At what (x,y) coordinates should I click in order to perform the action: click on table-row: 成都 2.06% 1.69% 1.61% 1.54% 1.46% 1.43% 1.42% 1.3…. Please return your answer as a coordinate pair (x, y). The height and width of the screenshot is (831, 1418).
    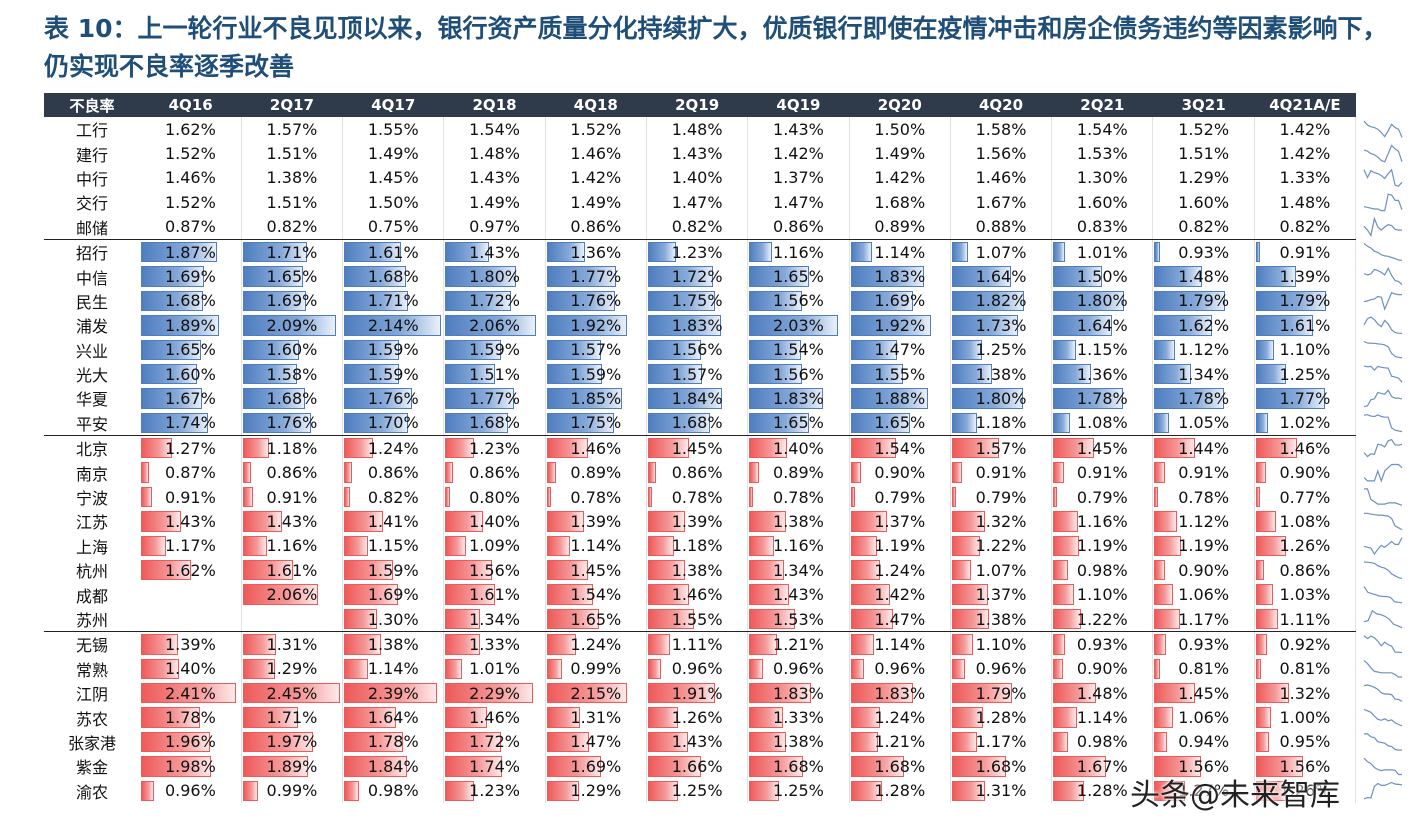
    Looking at the image, I should click on (700, 594).